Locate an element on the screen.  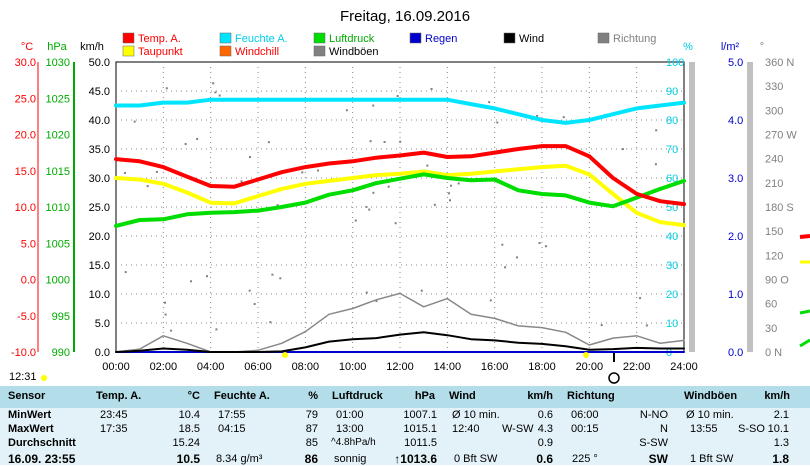
feuchte-current-value: 86 is located at coordinates (311, 459).